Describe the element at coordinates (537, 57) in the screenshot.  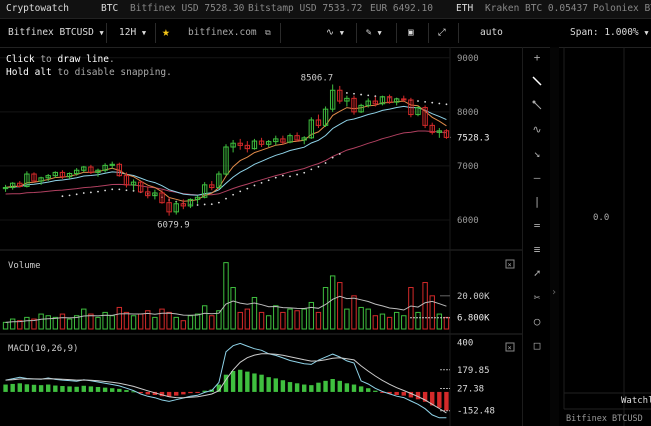
I see `crosshair-icon: +` at that location.